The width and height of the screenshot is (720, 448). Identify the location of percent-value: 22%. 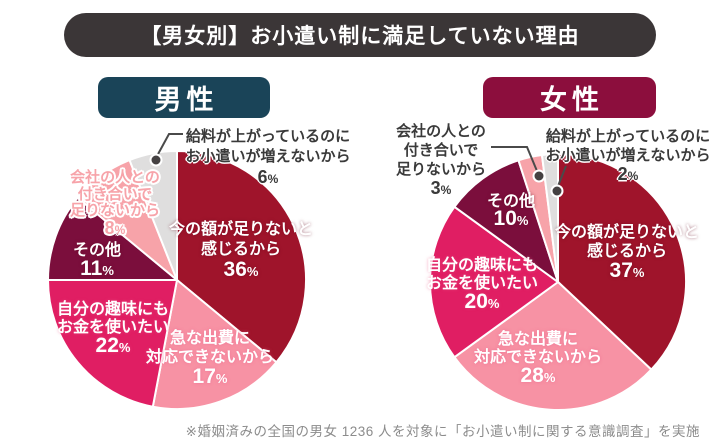
(113, 345).